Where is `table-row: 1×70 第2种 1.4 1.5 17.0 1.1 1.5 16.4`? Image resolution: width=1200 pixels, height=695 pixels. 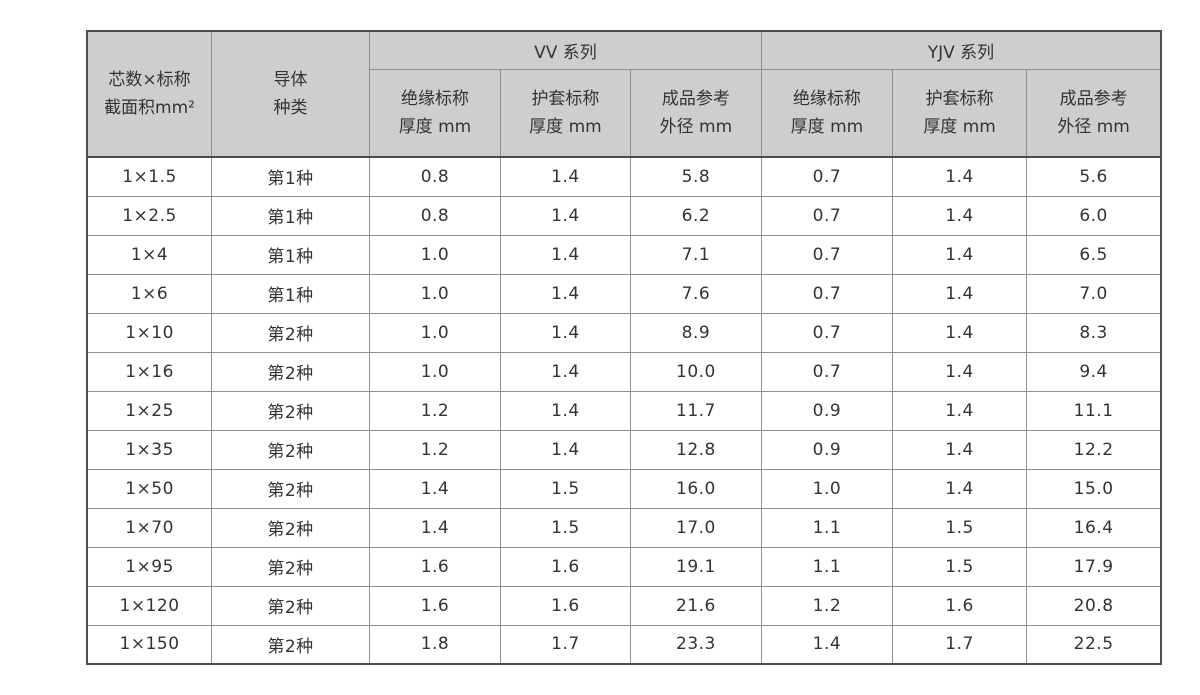
table-row: 1×70 第2种 1.4 1.5 17.0 1.1 1.5 16.4 is located at coordinates (624, 527).